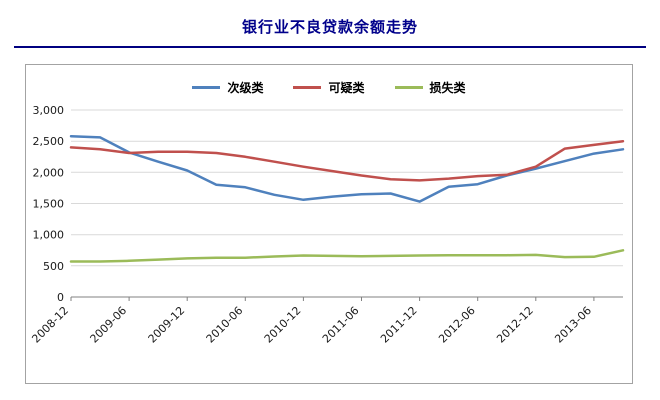 This screenshot has width=660, height=400. Describe the element at coordinates (49, 110) in the screenshot. I see `y-tick-label: 3,000` at that location.